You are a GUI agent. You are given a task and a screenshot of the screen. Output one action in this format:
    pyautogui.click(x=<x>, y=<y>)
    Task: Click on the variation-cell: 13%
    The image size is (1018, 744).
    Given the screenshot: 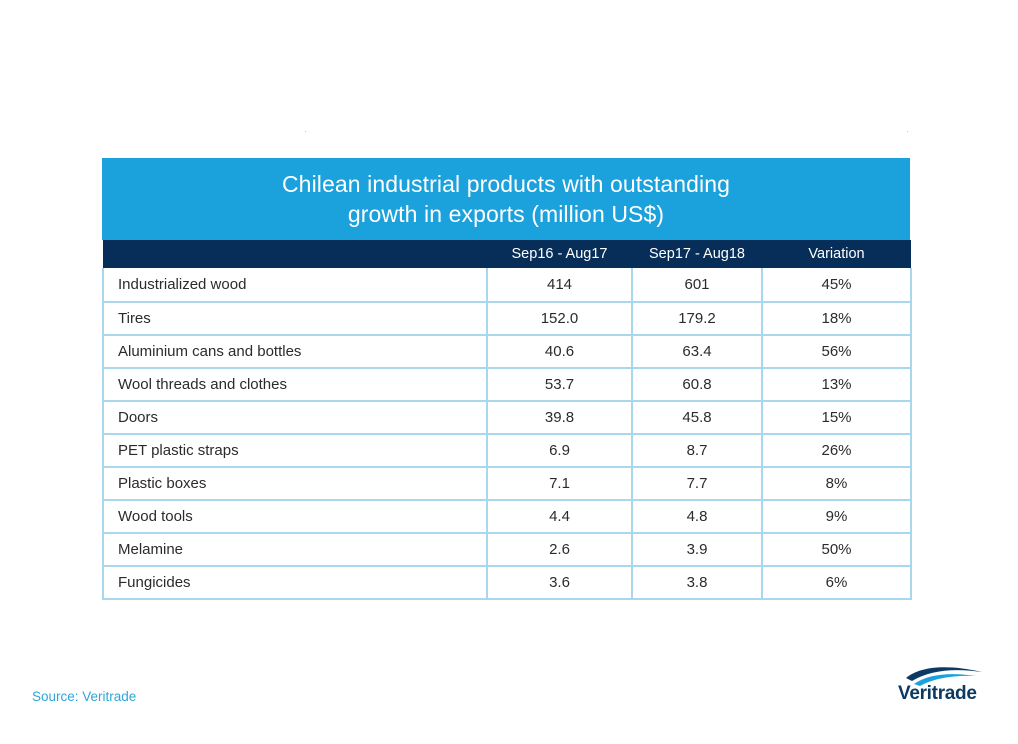 What is the action you would take?
    pyautogui.click(x=836, y=384)
    